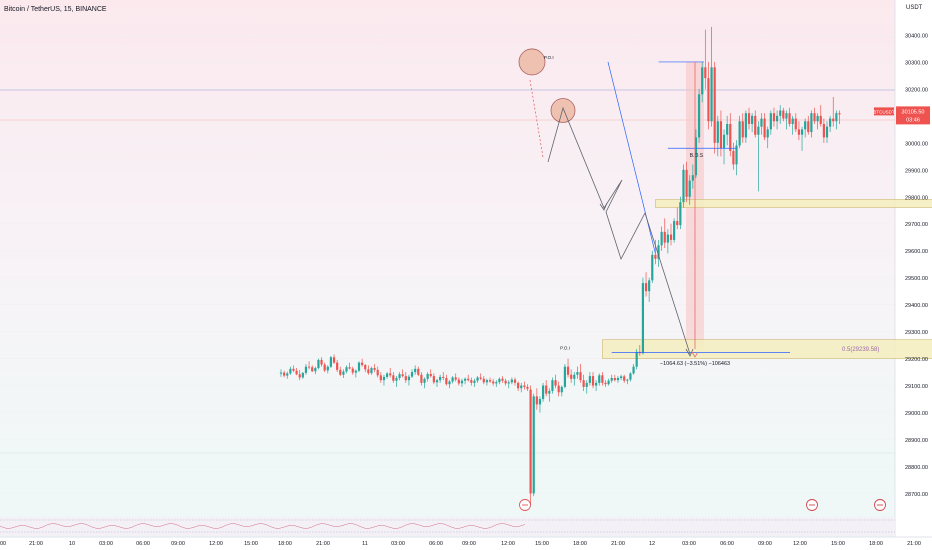 The width and height of the screenshot is (932, 550). I want to click on price-tick-label: 29100.00, so click(916, 387).